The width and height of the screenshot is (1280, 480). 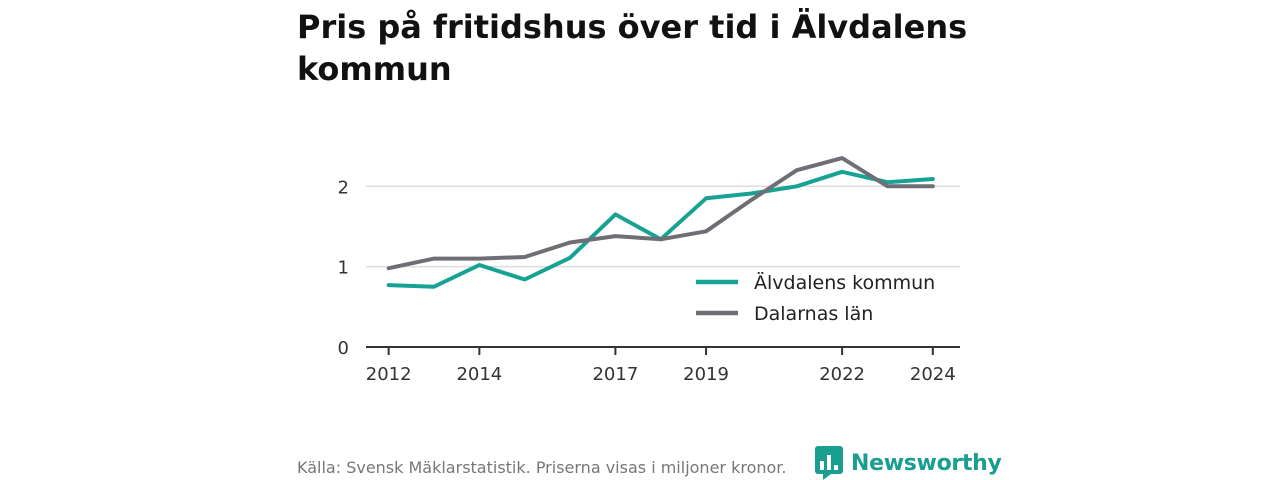 I want to click on series-line-alvdalens-kommun, so click(x=660, y=229).